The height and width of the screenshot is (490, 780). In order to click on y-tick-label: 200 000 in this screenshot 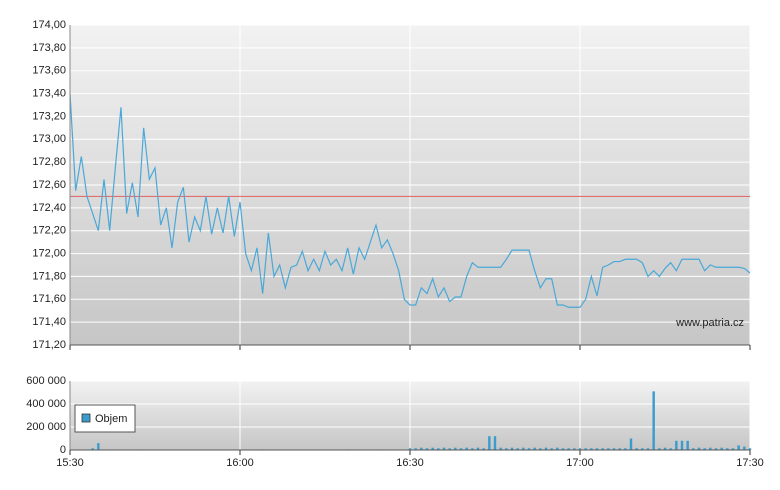, I will do `click(46, 427)`.